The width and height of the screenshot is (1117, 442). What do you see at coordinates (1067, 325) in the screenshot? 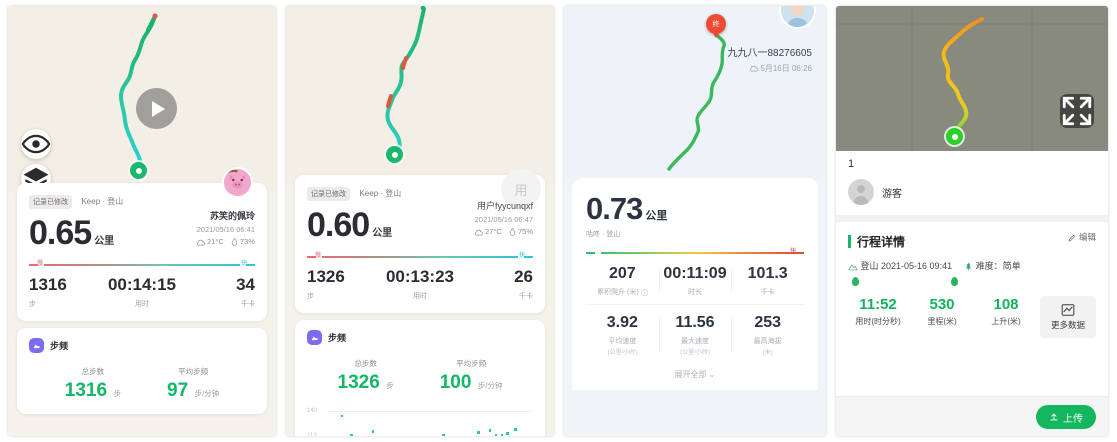
I see `more-data-label: 更多数据` at bounding box center [1067, 325].